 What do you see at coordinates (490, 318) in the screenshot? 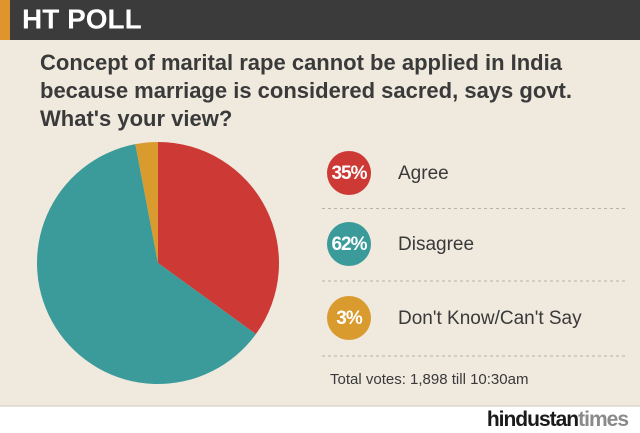
I see `legend-label: Don't Know/Can't Say` at bounding box center [490, 318].